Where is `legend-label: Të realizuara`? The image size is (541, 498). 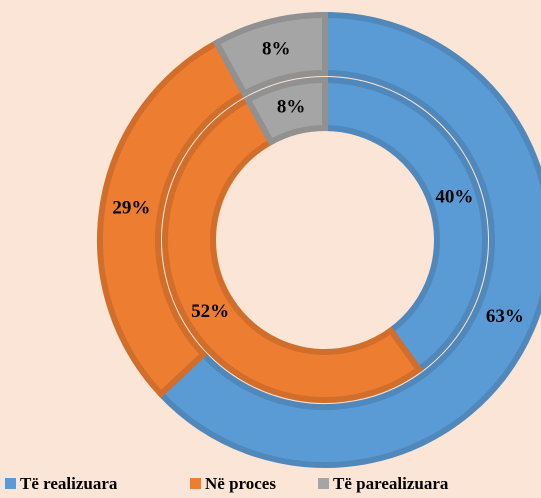 legend-label: Të realizuara is located at coordinates (69, 483).